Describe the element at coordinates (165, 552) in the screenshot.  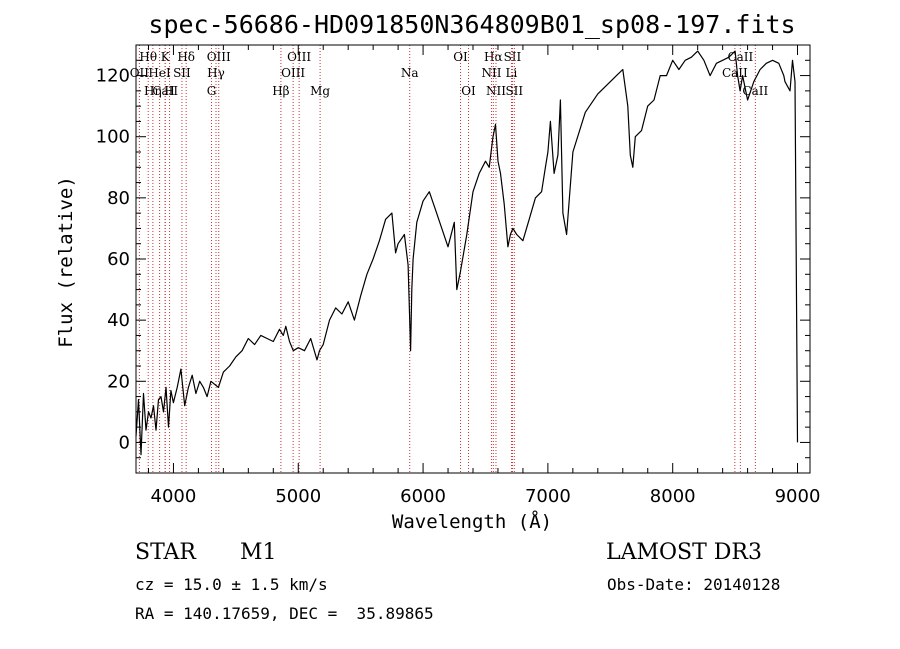
I see `object-class: STAR` at that location.